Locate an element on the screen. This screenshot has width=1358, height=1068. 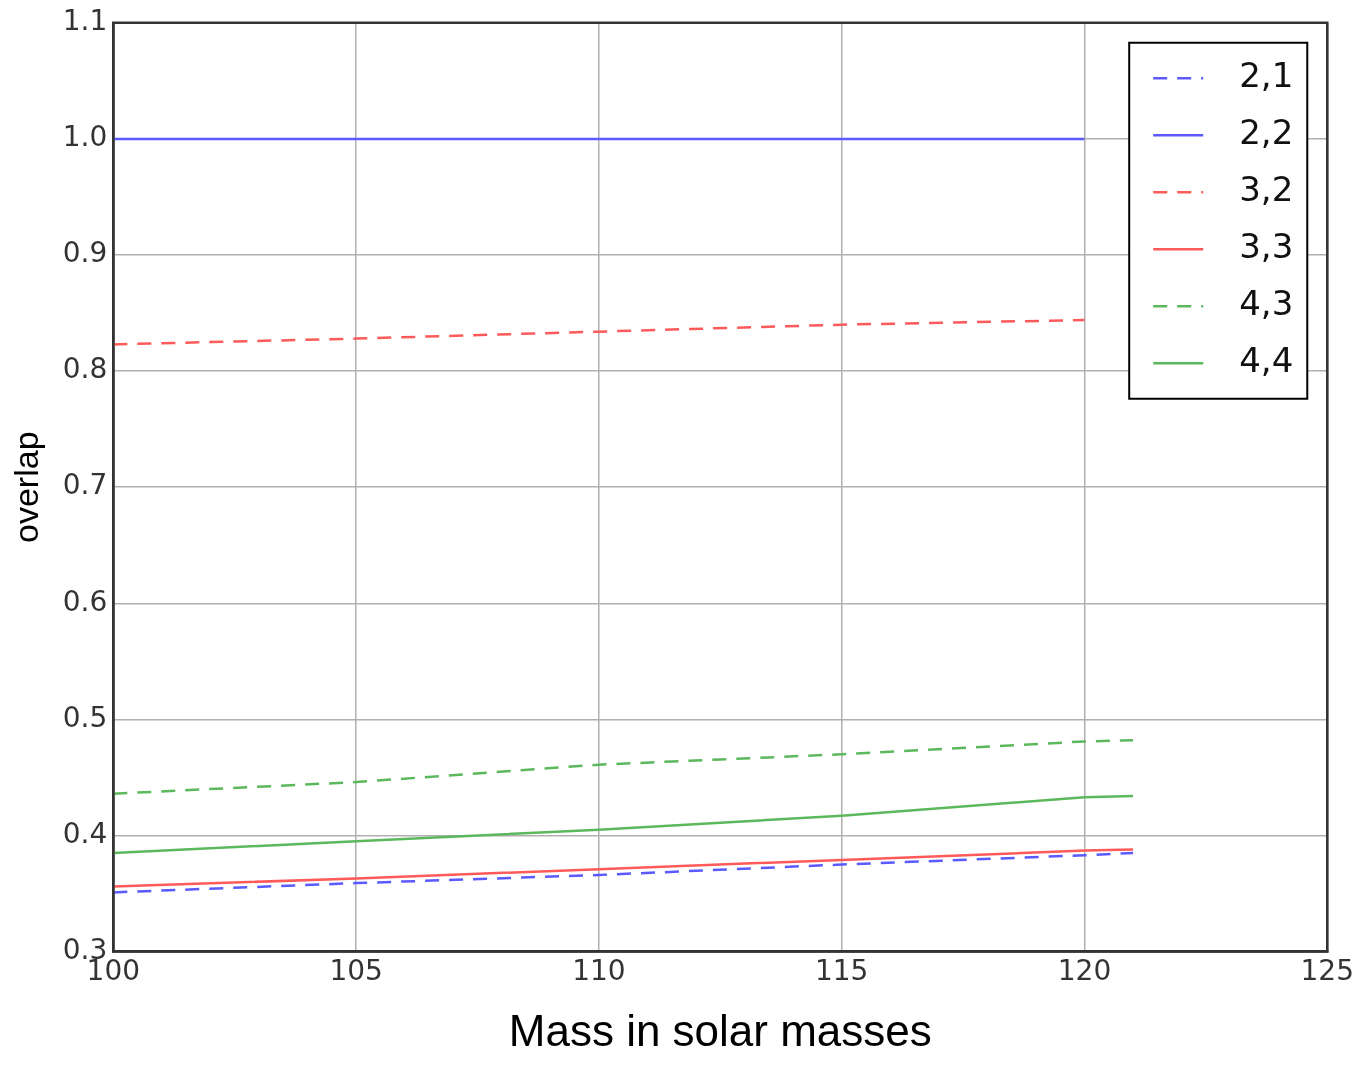
legend-label: 3,3 is located at coordinates (1266, 246).